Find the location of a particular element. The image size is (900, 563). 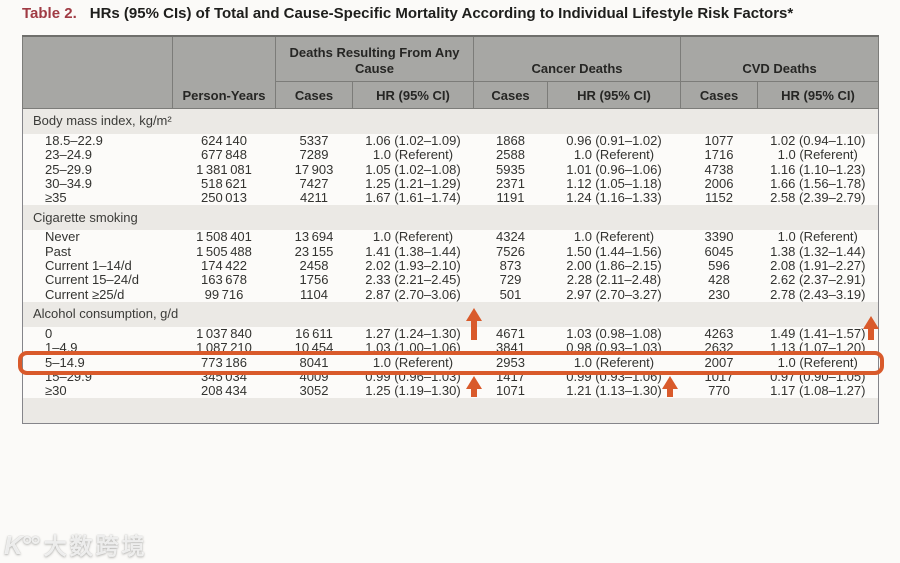

row-label: Current 1–14/d is located at coordinates (97, 266).